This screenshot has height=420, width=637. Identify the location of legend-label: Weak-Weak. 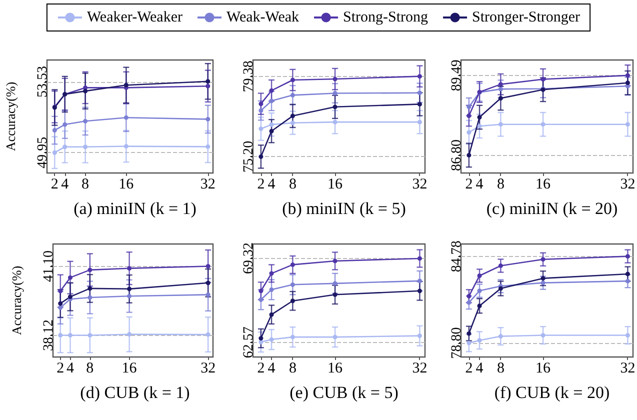
(263, 18).